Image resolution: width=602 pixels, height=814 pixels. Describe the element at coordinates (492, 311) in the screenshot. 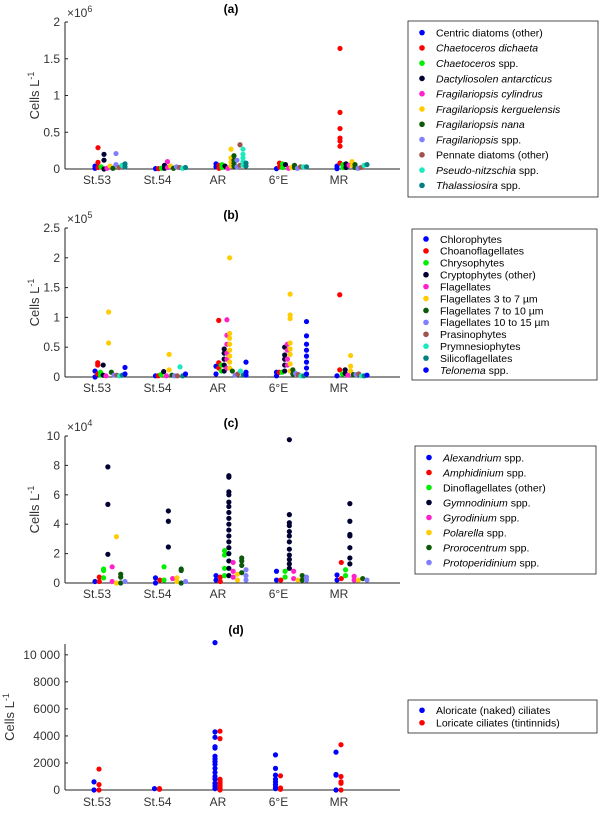

I see `legend-entry-text: Flagellates 7 to 10 µm` at that location.